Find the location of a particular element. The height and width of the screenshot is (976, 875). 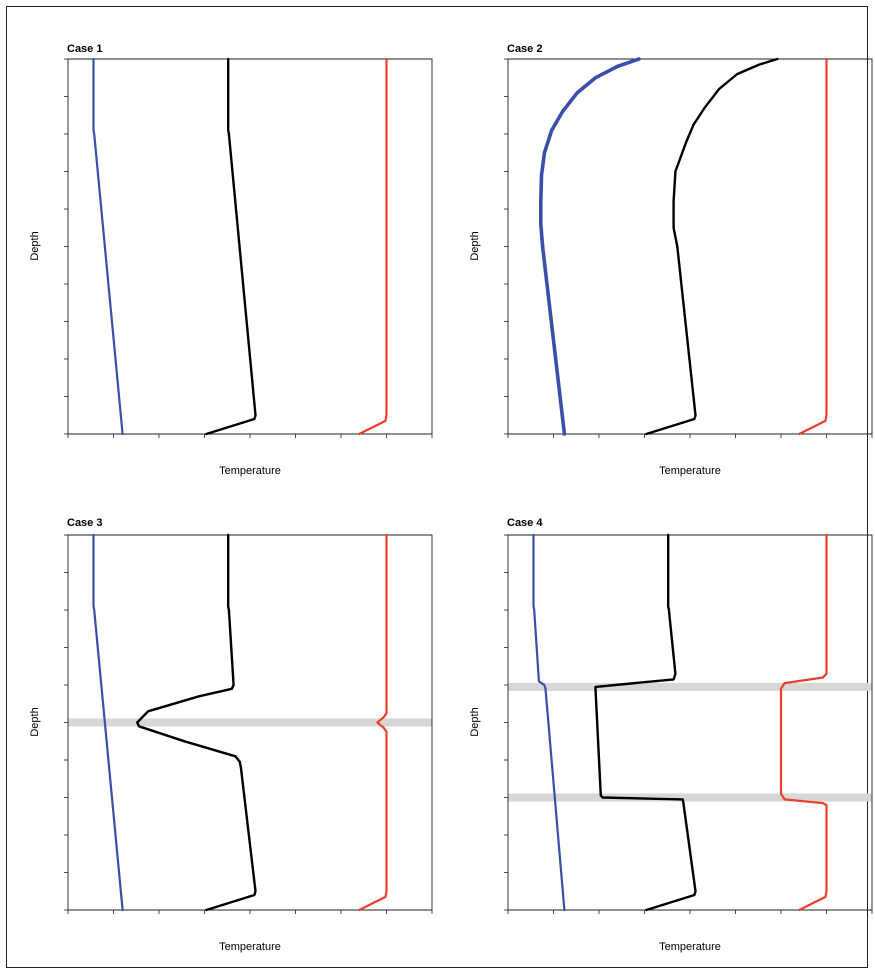

panel-title: Case 1 is located at coordinates (84, 49).